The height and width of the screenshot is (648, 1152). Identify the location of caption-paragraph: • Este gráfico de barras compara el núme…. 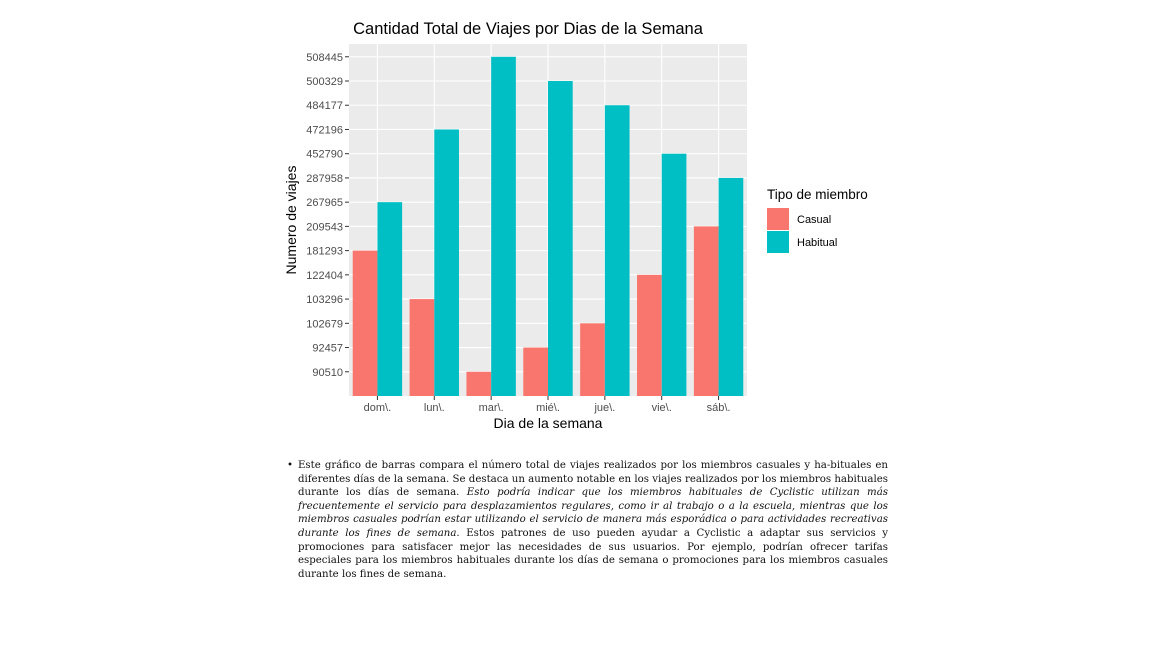
(587, 520).